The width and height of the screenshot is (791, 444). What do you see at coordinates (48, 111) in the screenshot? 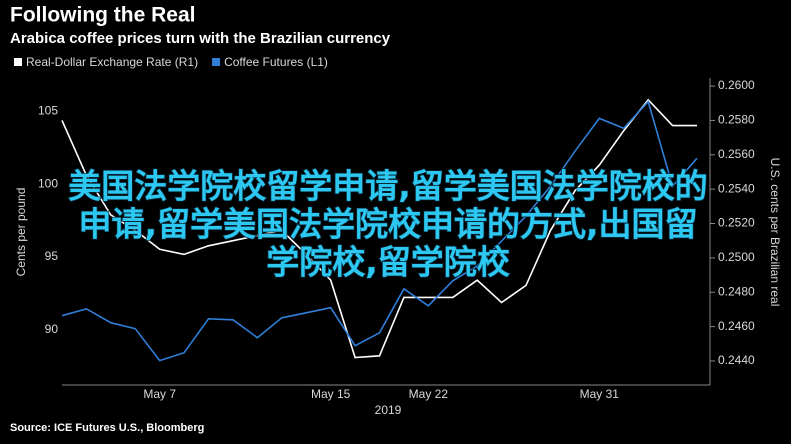
I see `y-tick-label: 105` at bounding box center [48, 111].